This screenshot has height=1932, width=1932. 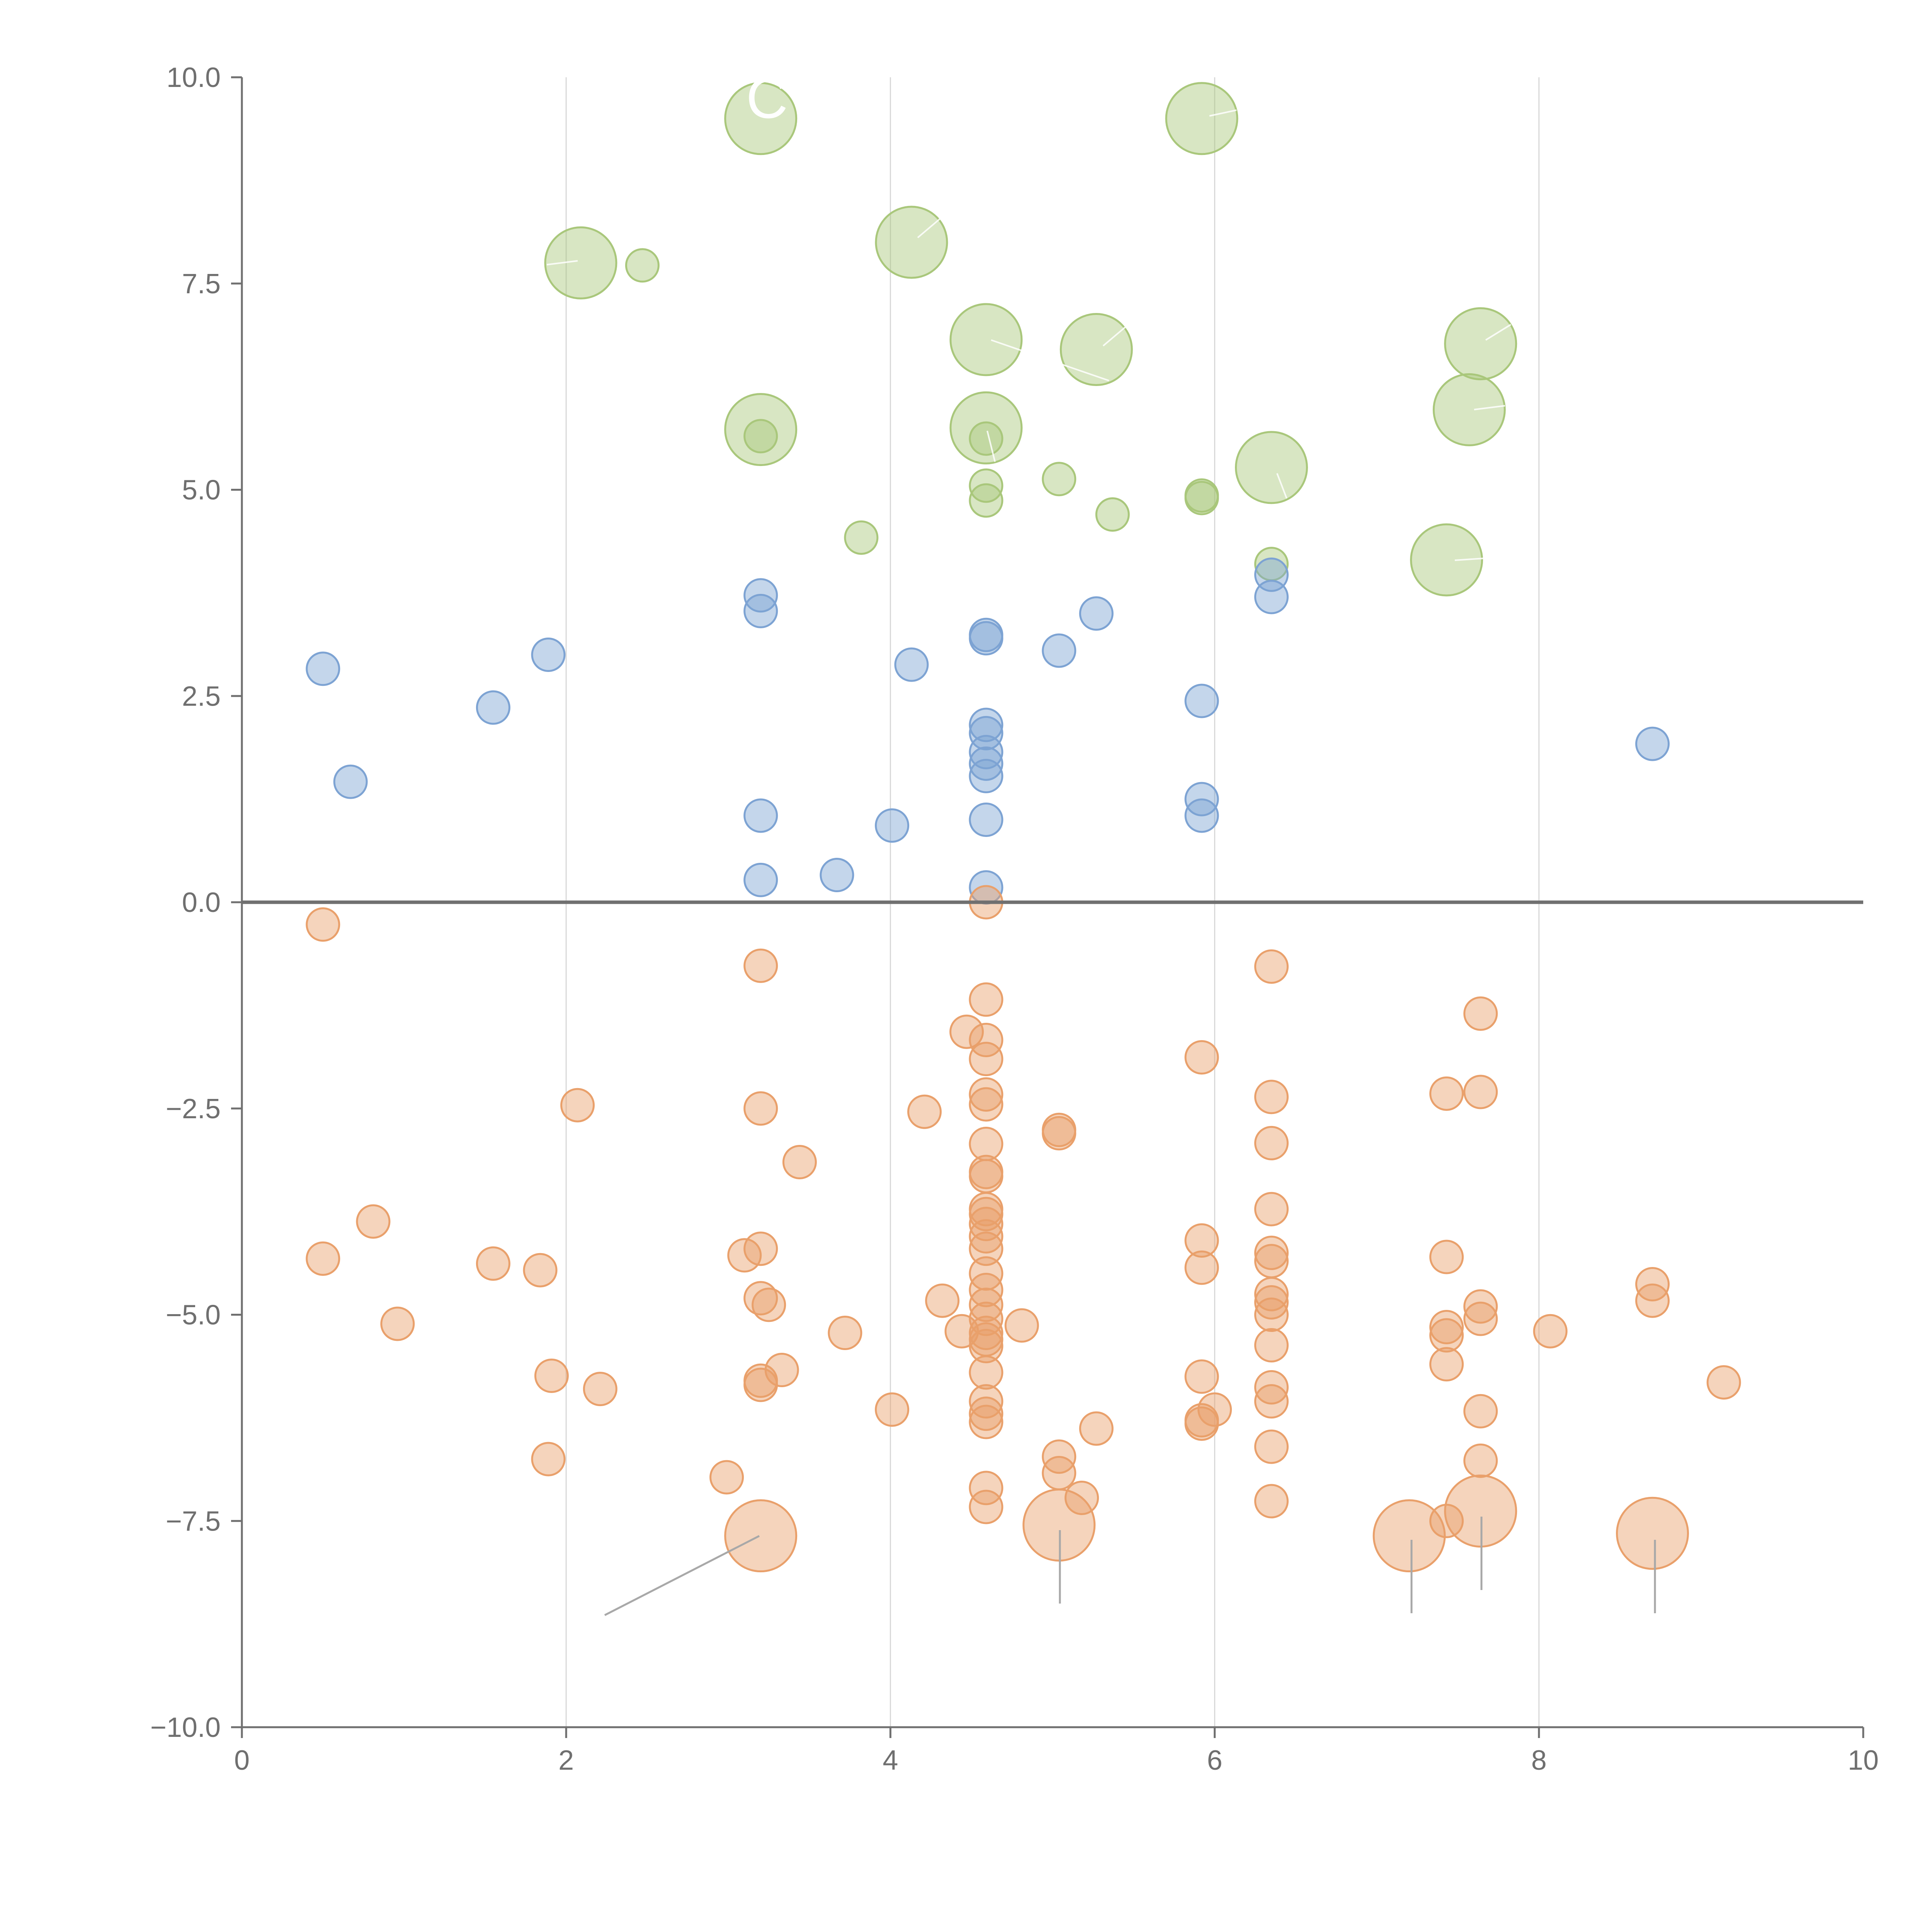 What do you see at coordinates (891, 1760) in the screenshot?
I see `x-tick-label: 4` at bounding box center [891, 1760].